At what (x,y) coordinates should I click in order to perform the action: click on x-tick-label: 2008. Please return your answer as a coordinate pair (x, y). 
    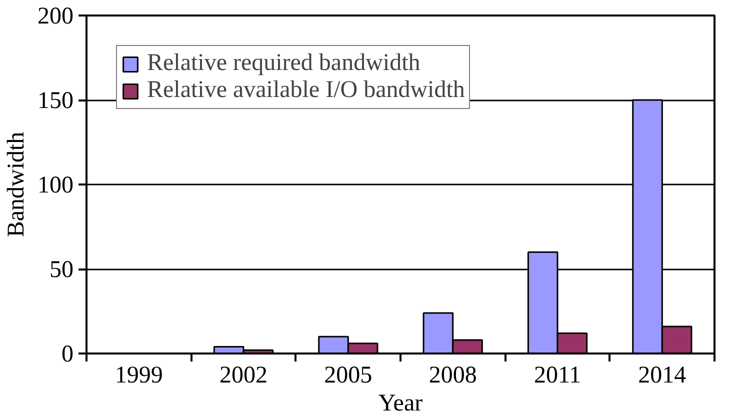
    Looking at the image, I should click on (452, 375).